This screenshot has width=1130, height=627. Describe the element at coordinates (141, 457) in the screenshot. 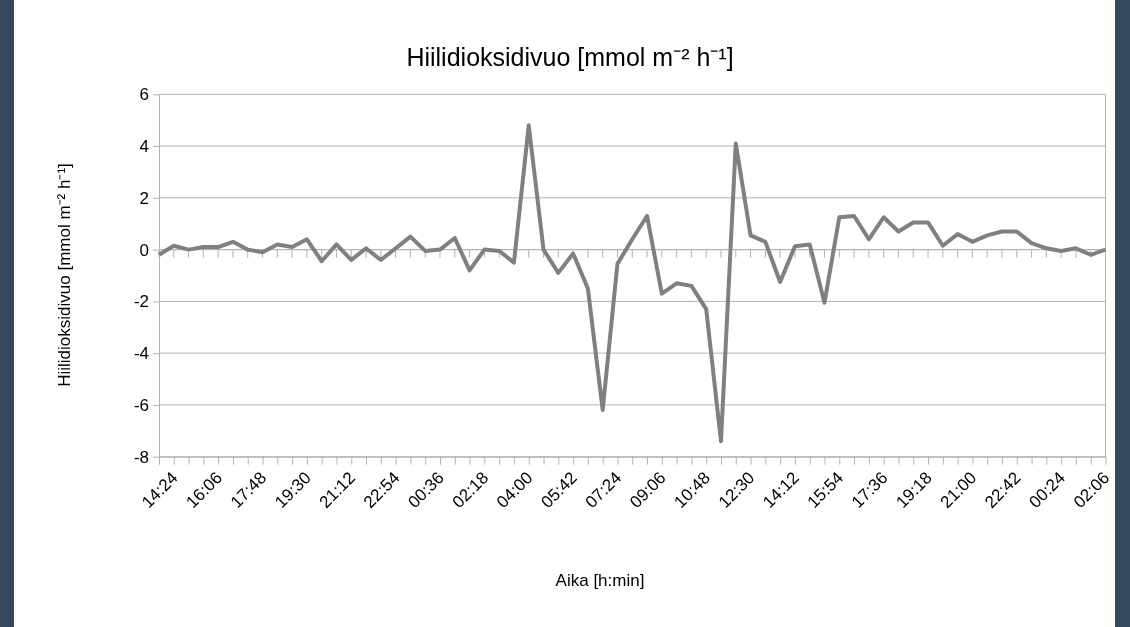

I see `y-tick-label: -8` at that location.